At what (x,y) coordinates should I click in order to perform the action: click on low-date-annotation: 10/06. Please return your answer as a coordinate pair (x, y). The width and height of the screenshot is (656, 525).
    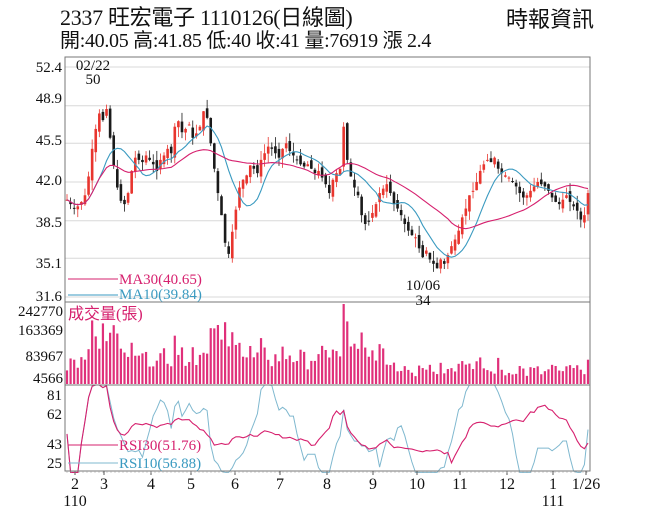
    Looking at the image, I should click on (423, 286).